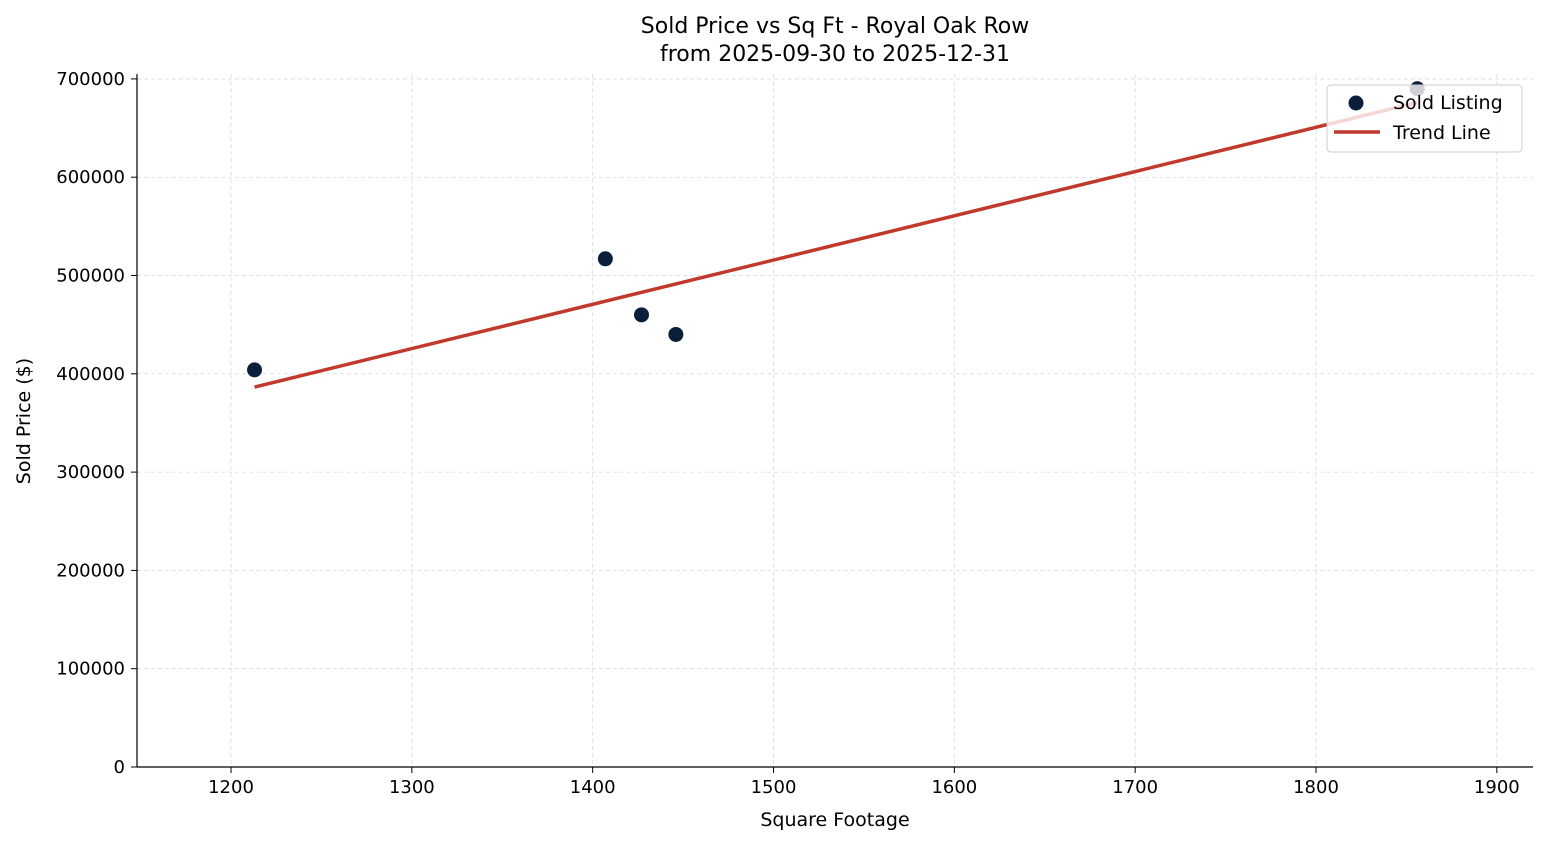 This screenshot has width=1547, height=849. What do you see at coordinates (90, 79) in the screenshot?
I see `y-tick-label: 700000` at bounding box center [90, 79].